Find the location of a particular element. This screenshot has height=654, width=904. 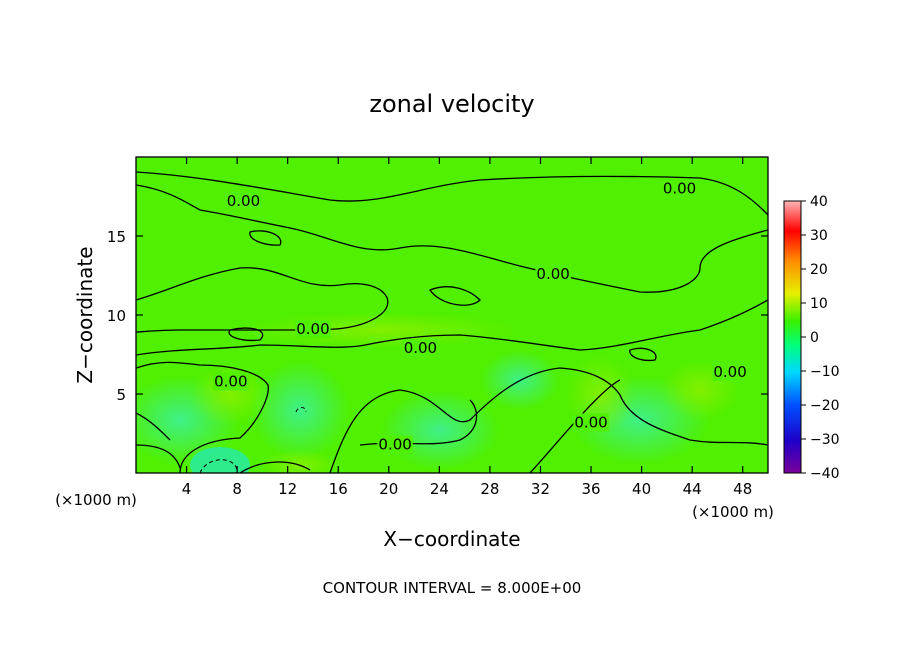

x-tick-label: 48 is located at coordinates (742, 489).